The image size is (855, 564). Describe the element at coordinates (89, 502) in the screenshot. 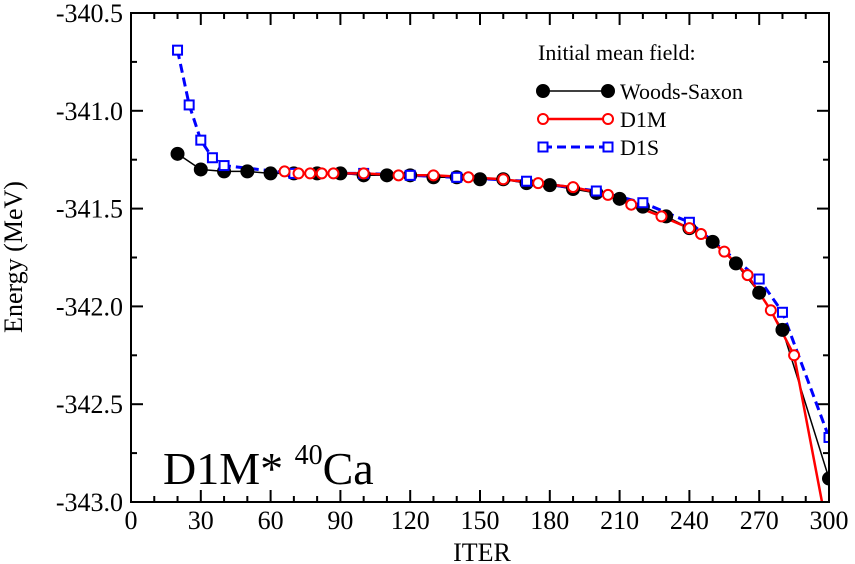

I see `y-tick-label: -343.0` at that location.